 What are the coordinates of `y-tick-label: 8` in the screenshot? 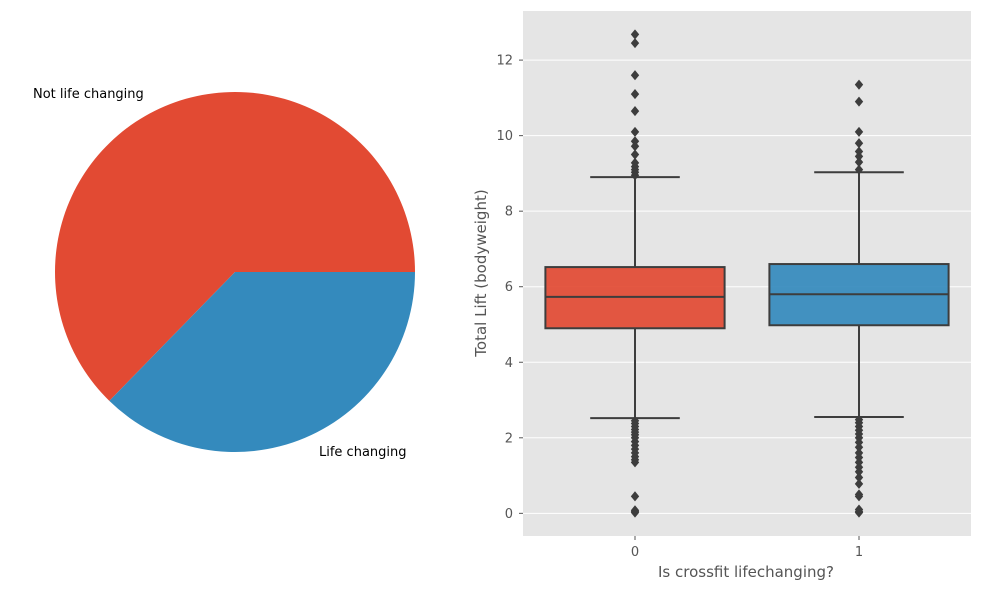 It's located at (509, 212).